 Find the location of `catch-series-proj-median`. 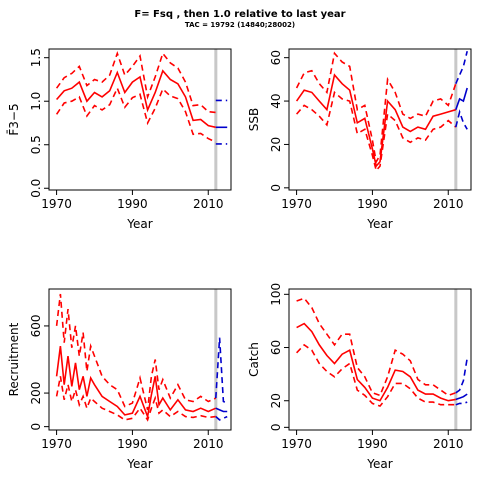

catch-series-proj-median is located at coordinates (461, 397).